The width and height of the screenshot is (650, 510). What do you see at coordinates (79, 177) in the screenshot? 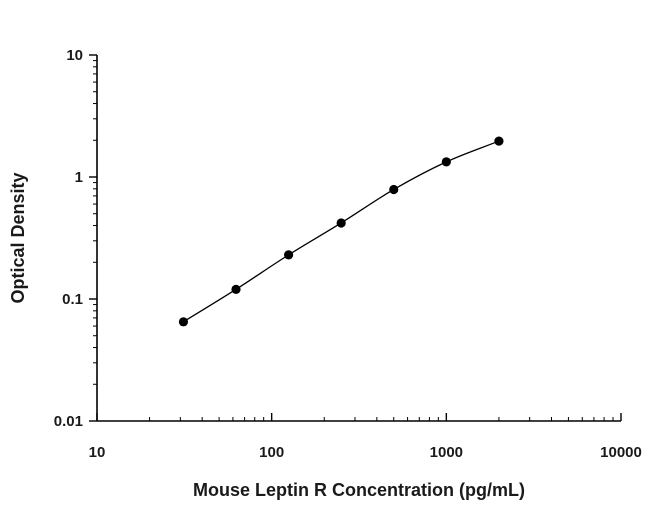
I see `y-tick-label: 1` at bounding box center [79, 177].